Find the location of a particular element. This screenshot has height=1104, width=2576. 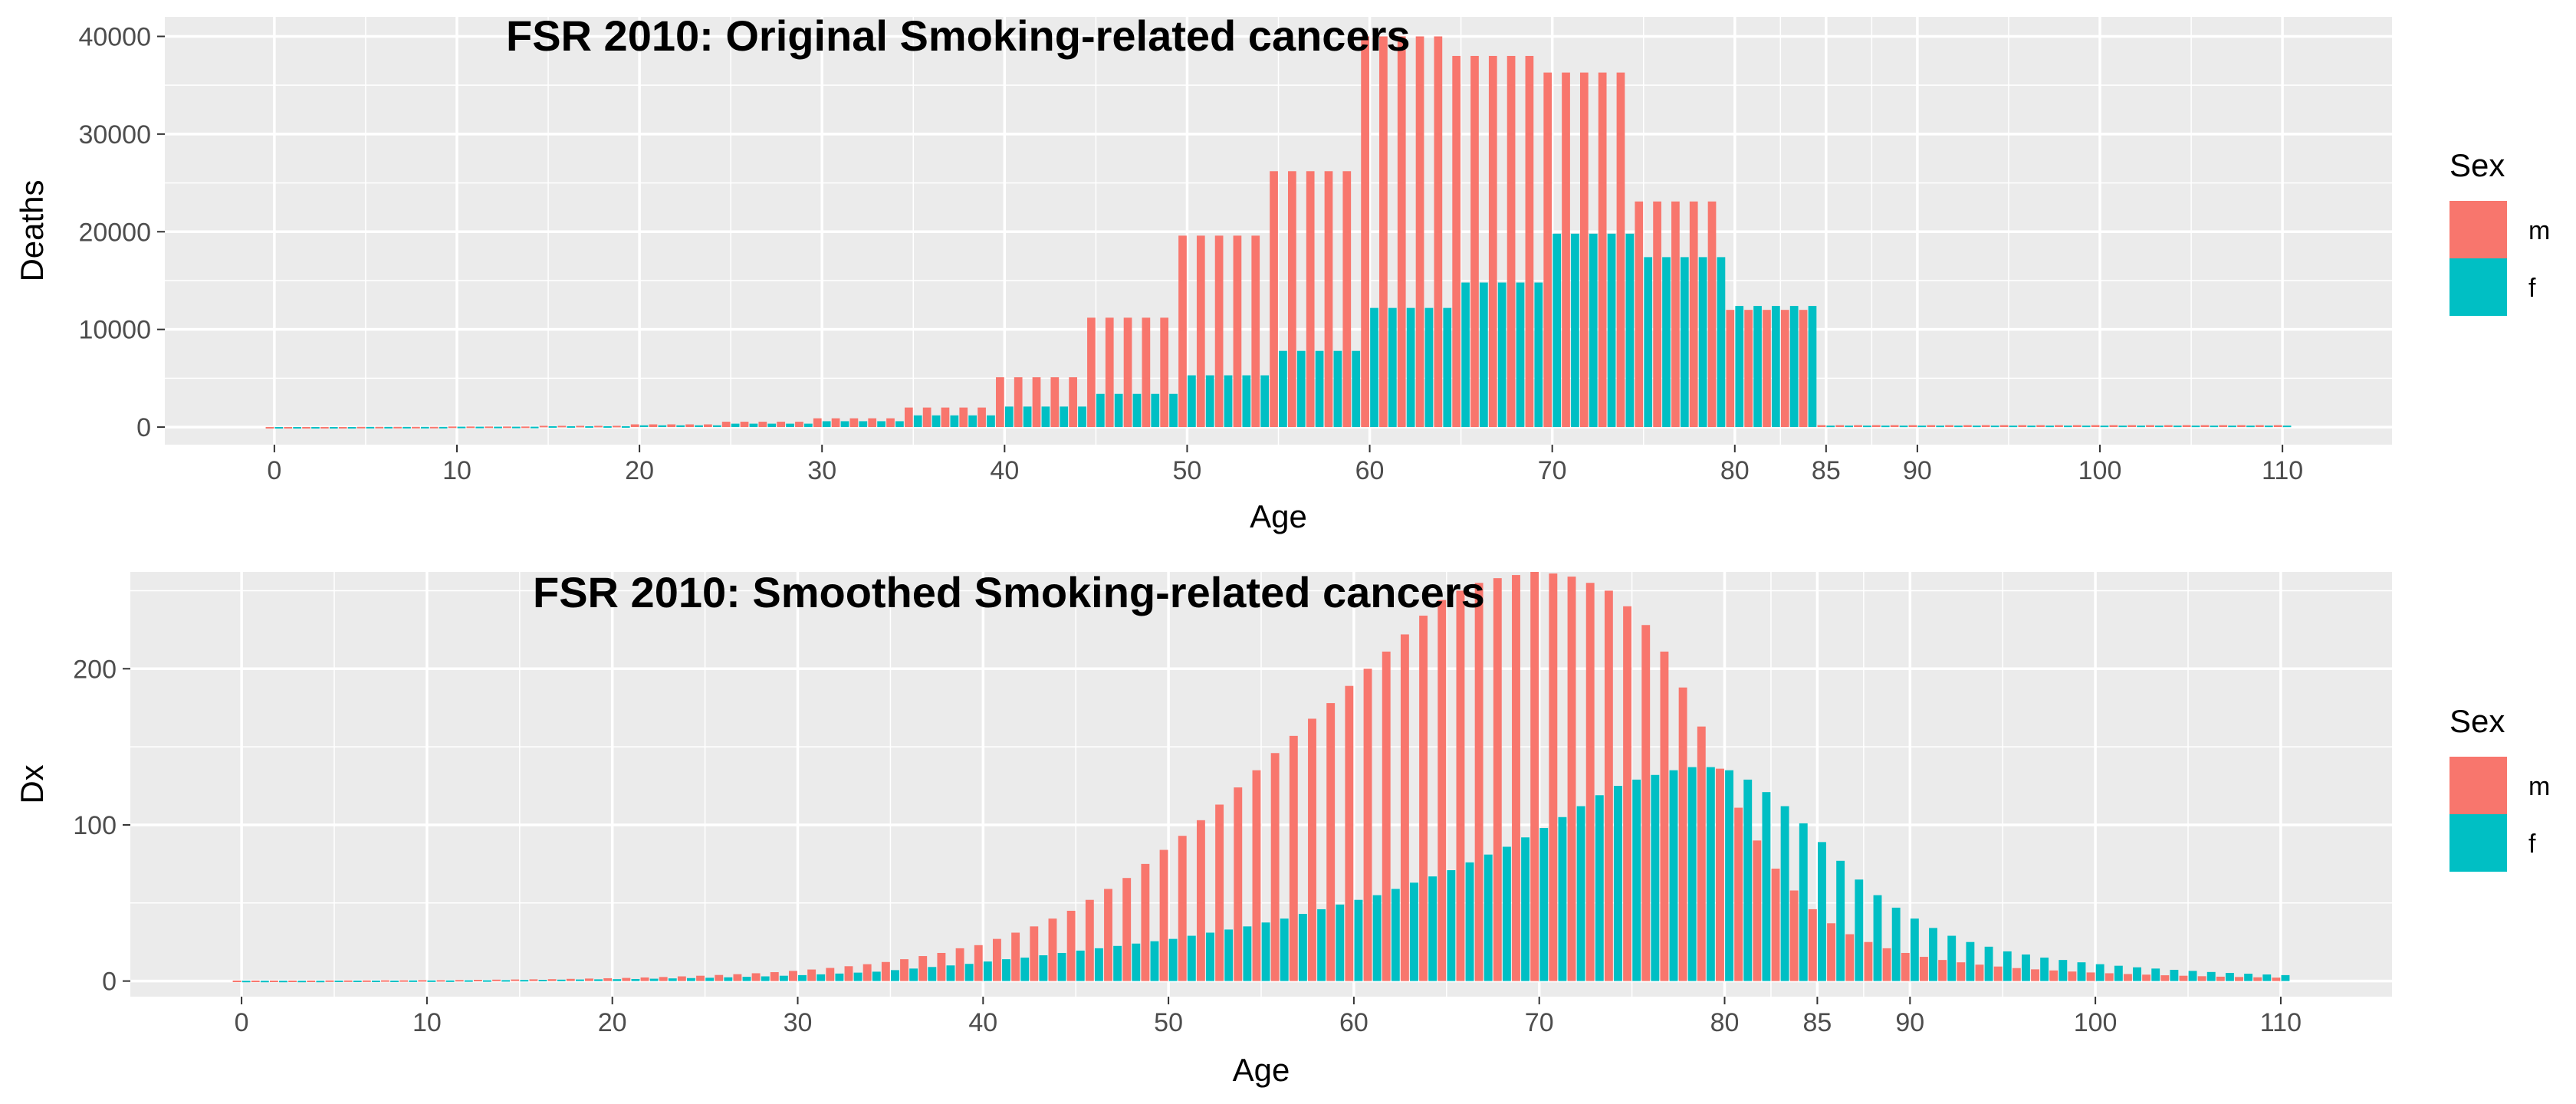

x-tick-label: 110 is located at coordinates (2283, 470).